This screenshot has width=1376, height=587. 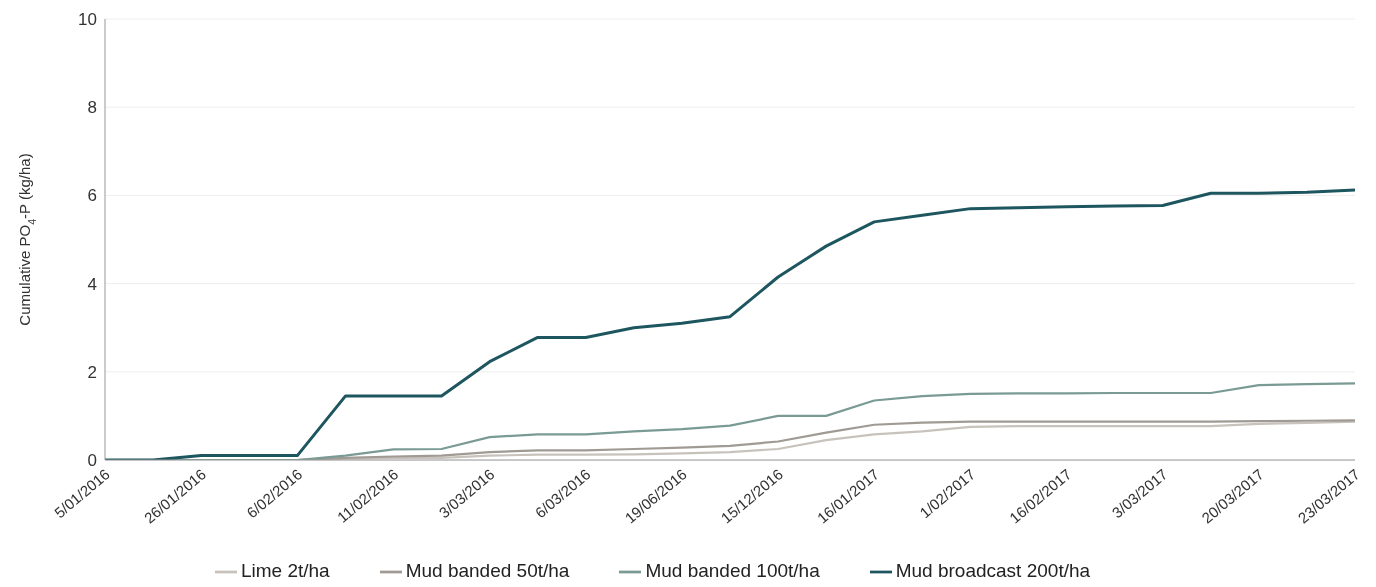 What do you see at coordinates (92, 108) in the screenshot?
I see `y-tick-label: 8` at bounding box center [92, 108].